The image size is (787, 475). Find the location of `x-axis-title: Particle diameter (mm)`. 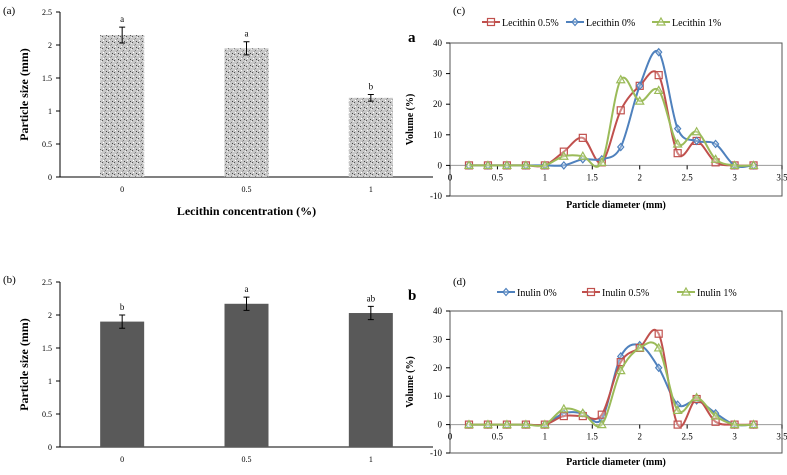

x-axis-title: Particle diameter (mm) is located at coordinates (616, 462).